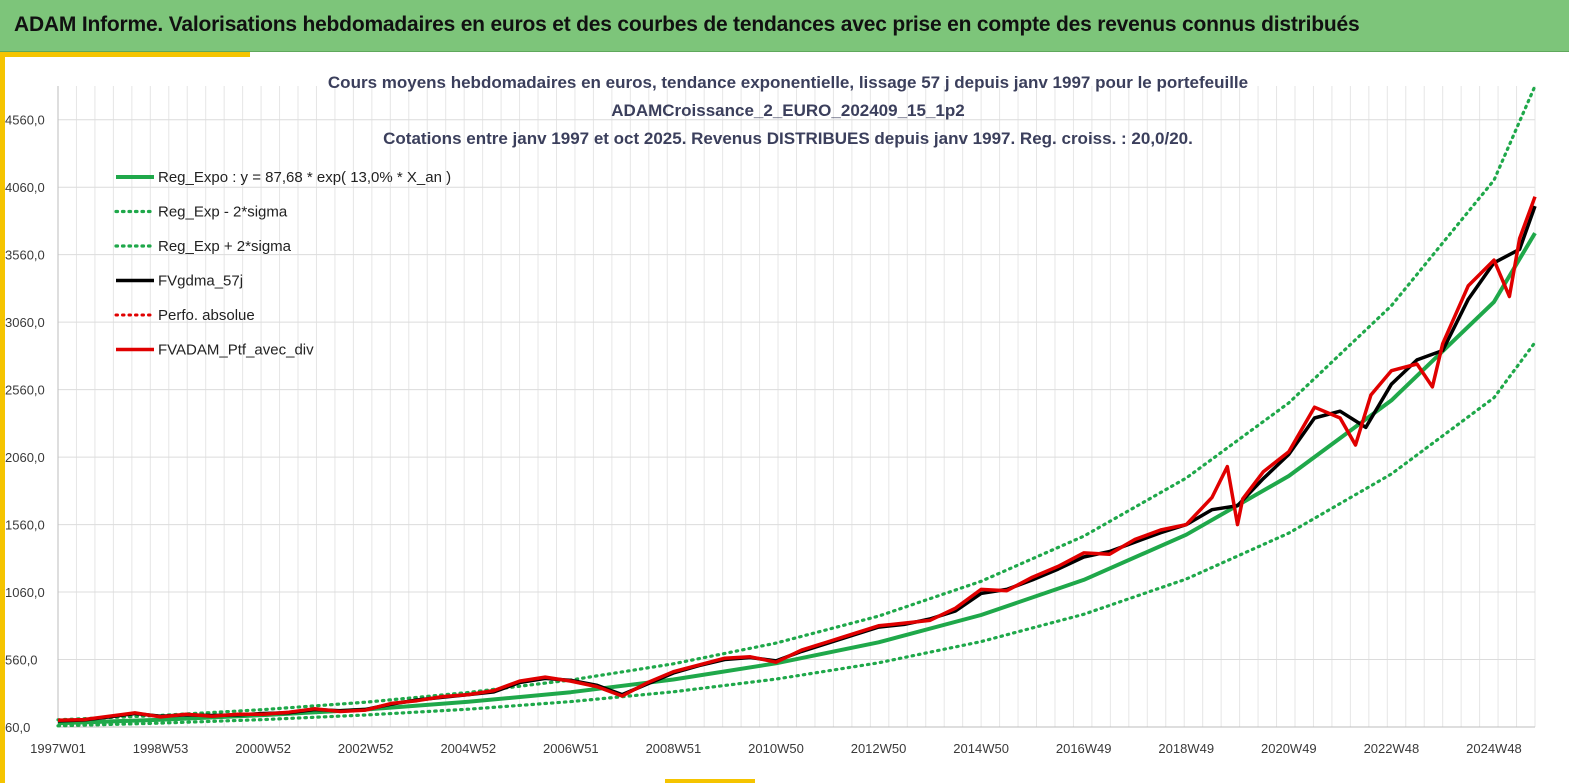  I want to click on y-tick-label: 2560,0, so click(25, 390).